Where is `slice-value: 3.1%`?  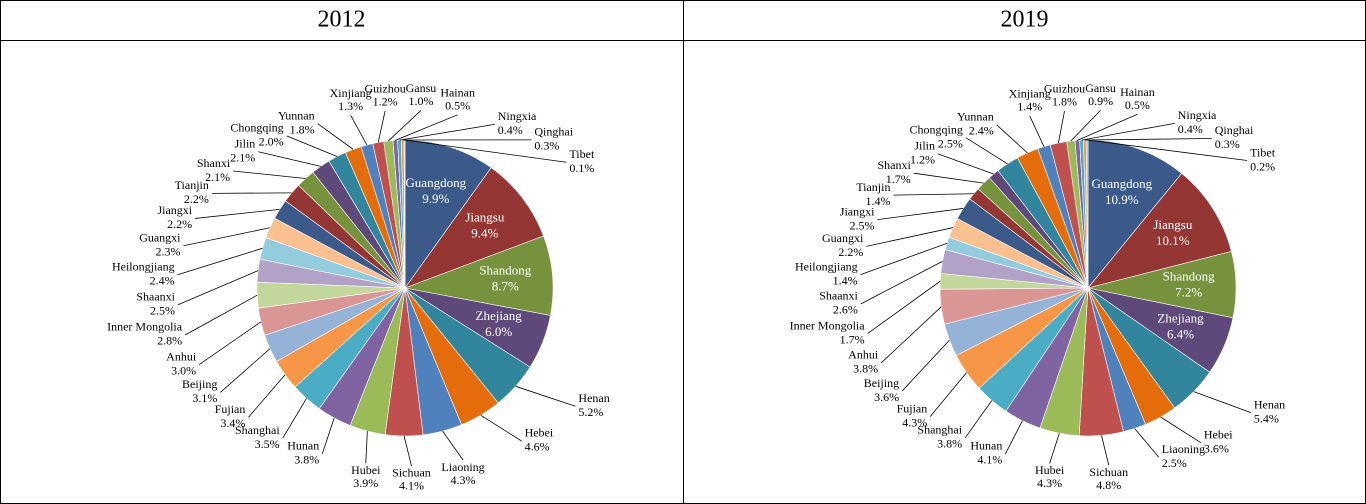
slice-value: 3.1% is located at coordinates (204, 398).